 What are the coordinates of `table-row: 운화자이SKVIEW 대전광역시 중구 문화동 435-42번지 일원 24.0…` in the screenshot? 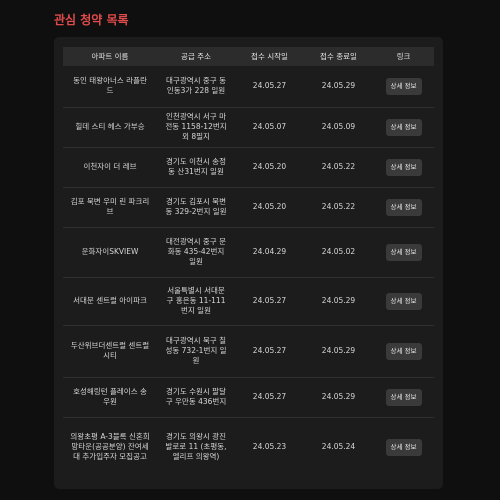 It's located at (248, 252).